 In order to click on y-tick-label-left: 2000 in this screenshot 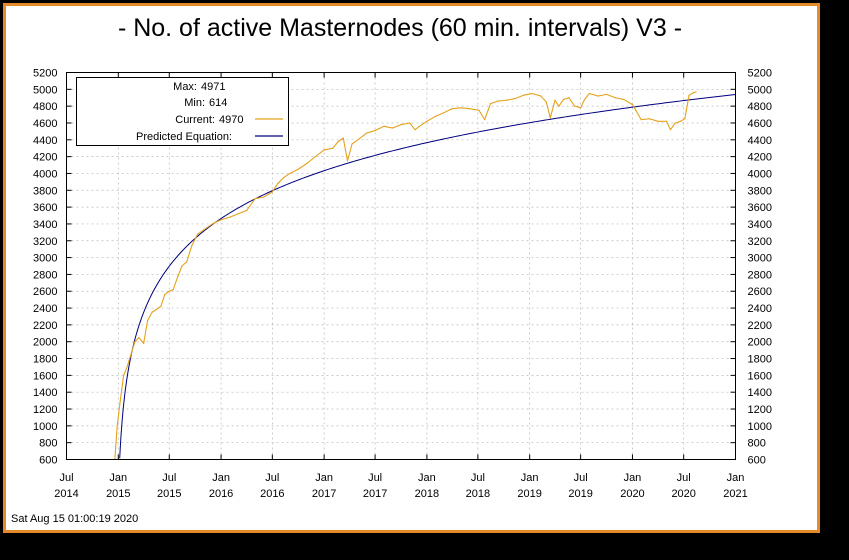, I will do `click(45, 343)`.